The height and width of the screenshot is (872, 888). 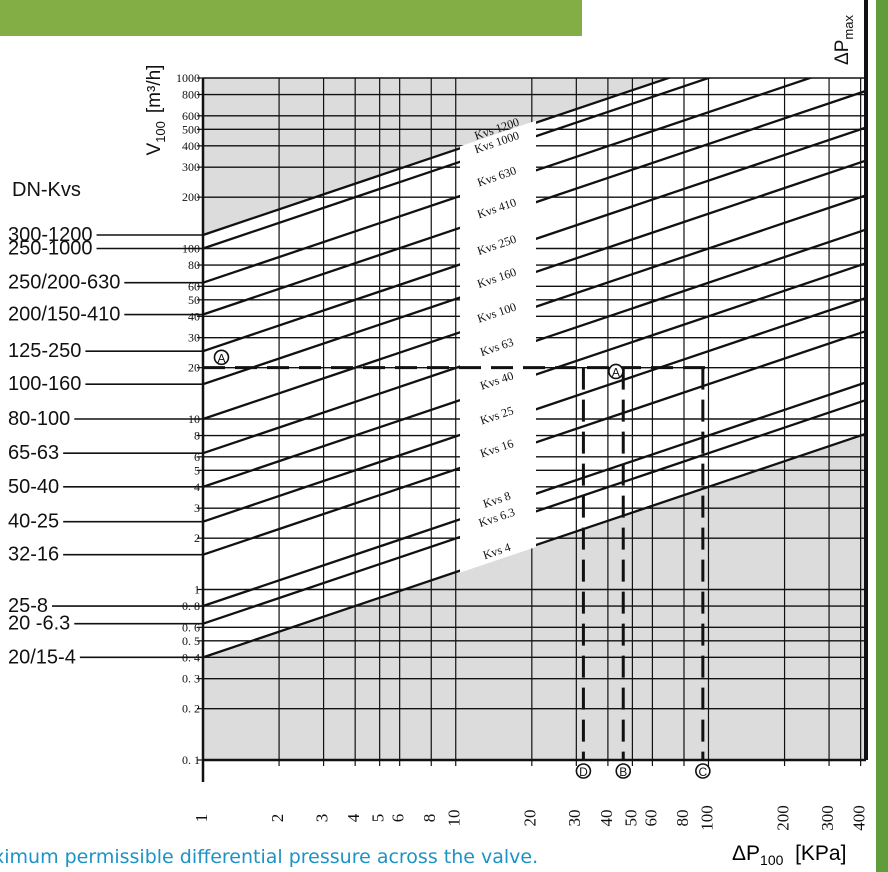 I want to click on dpmax-label-sub: max, so click(x=848, y=27).